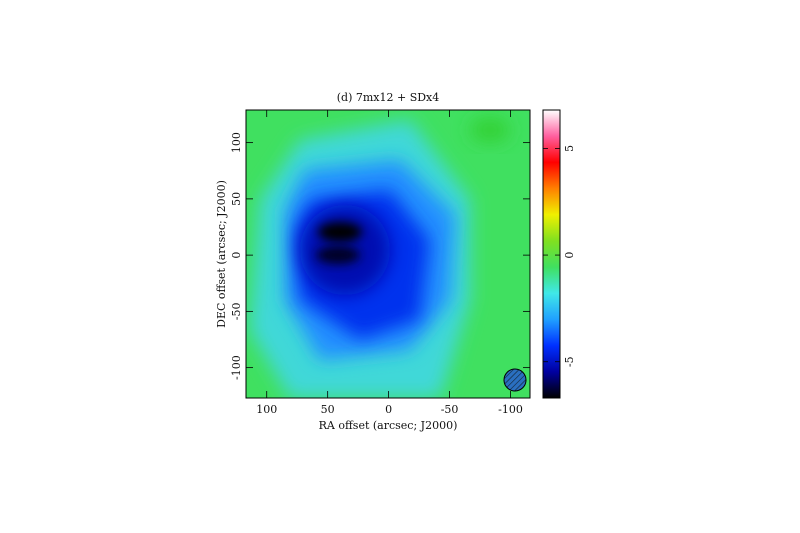 The image size is (800, 533). I want to click on y-tick-label: -100, so click(236, 367).